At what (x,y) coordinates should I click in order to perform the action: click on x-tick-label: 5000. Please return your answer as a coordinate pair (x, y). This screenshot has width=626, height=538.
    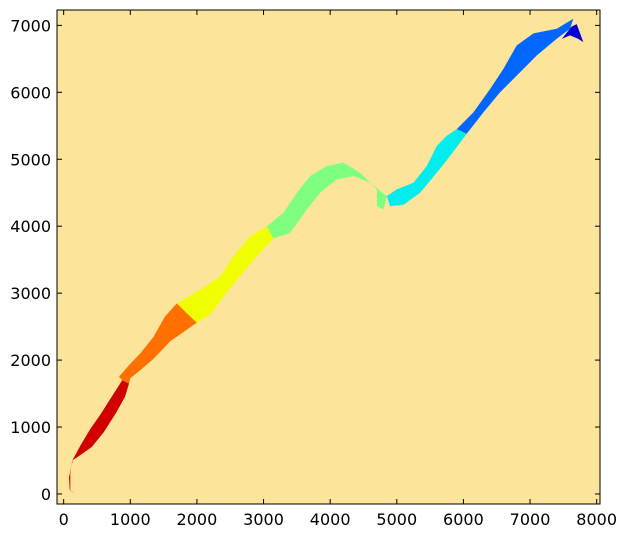
    Looking at the image, I should click on (396, 519).